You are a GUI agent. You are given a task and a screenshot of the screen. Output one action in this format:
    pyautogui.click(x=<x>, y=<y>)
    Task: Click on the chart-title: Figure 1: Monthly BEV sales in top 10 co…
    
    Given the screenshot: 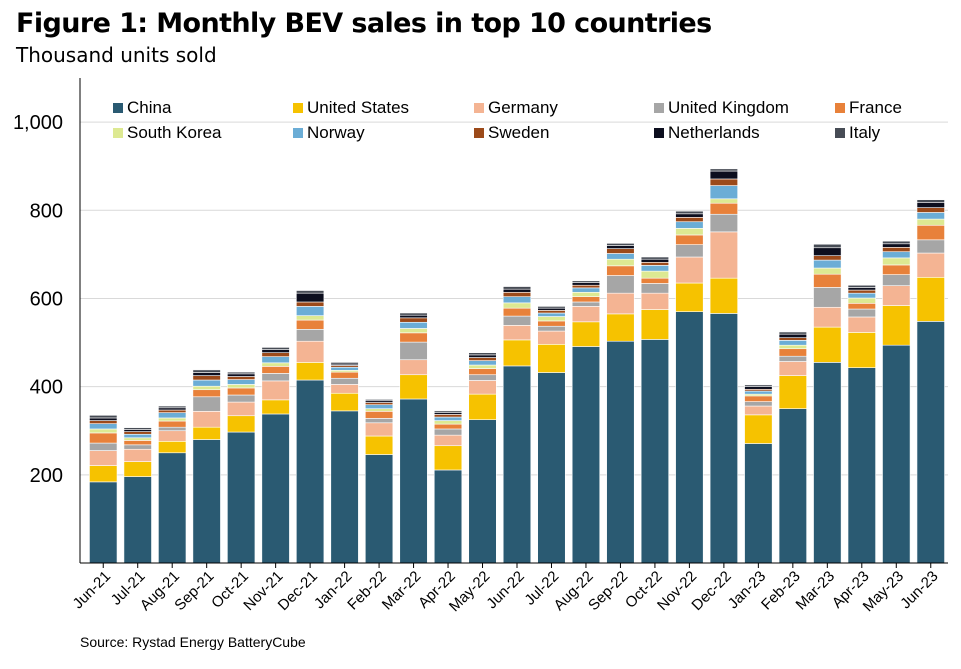 What is the action you would take?
    pyautogui.click(x=364, y=23)
    